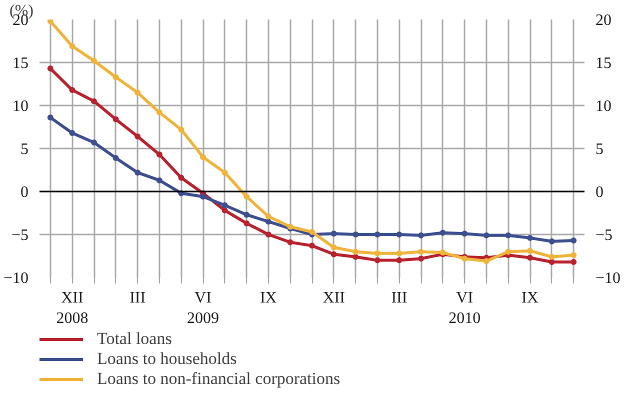  I want to click on y-tick-label: 10, so click(20, 106).